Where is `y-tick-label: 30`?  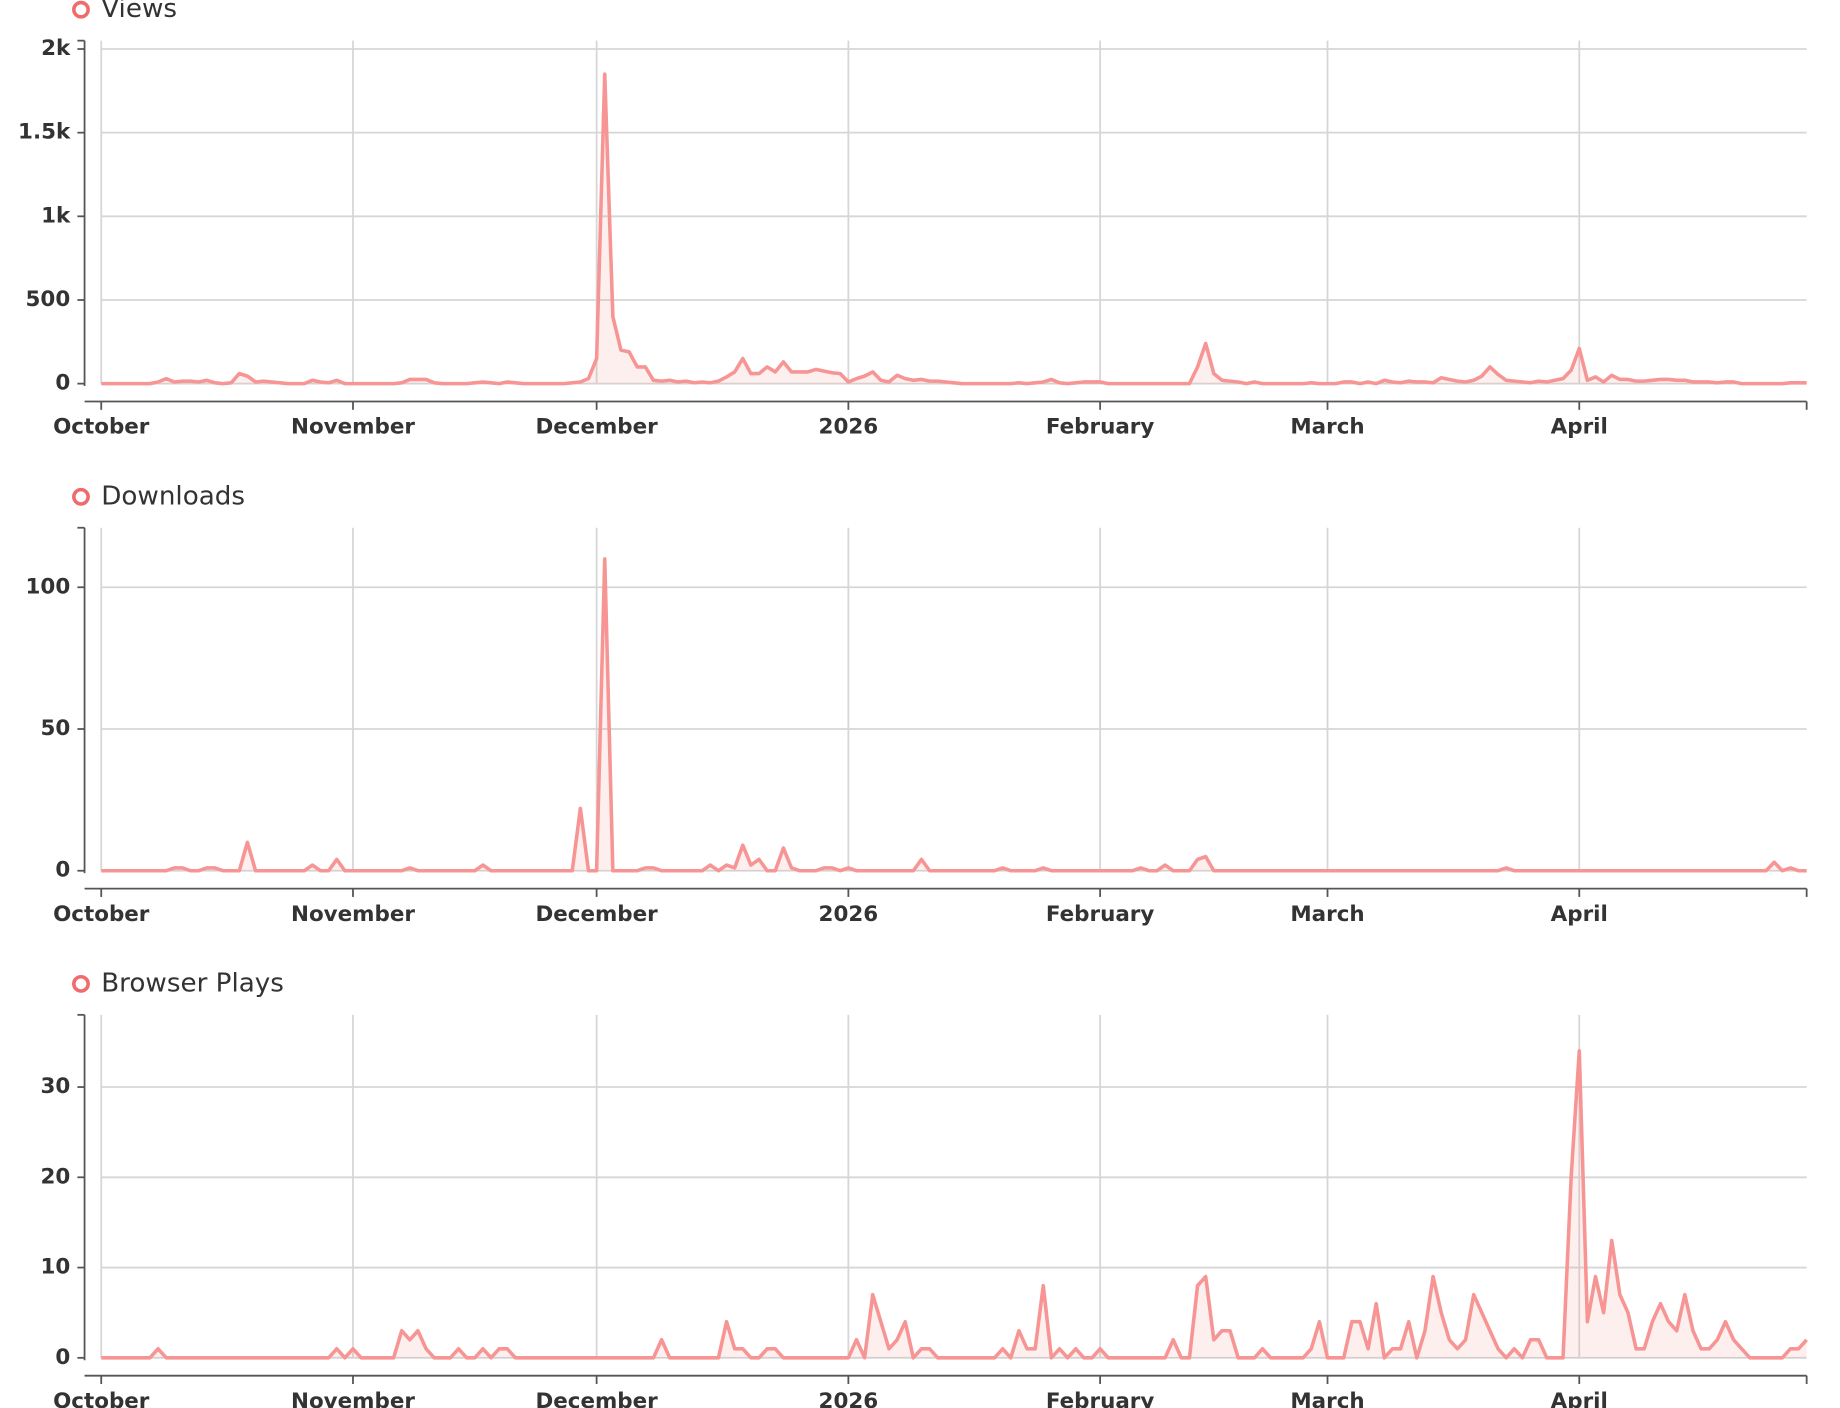
y-tick-label: 30 is located at coordinates (55, 1086).